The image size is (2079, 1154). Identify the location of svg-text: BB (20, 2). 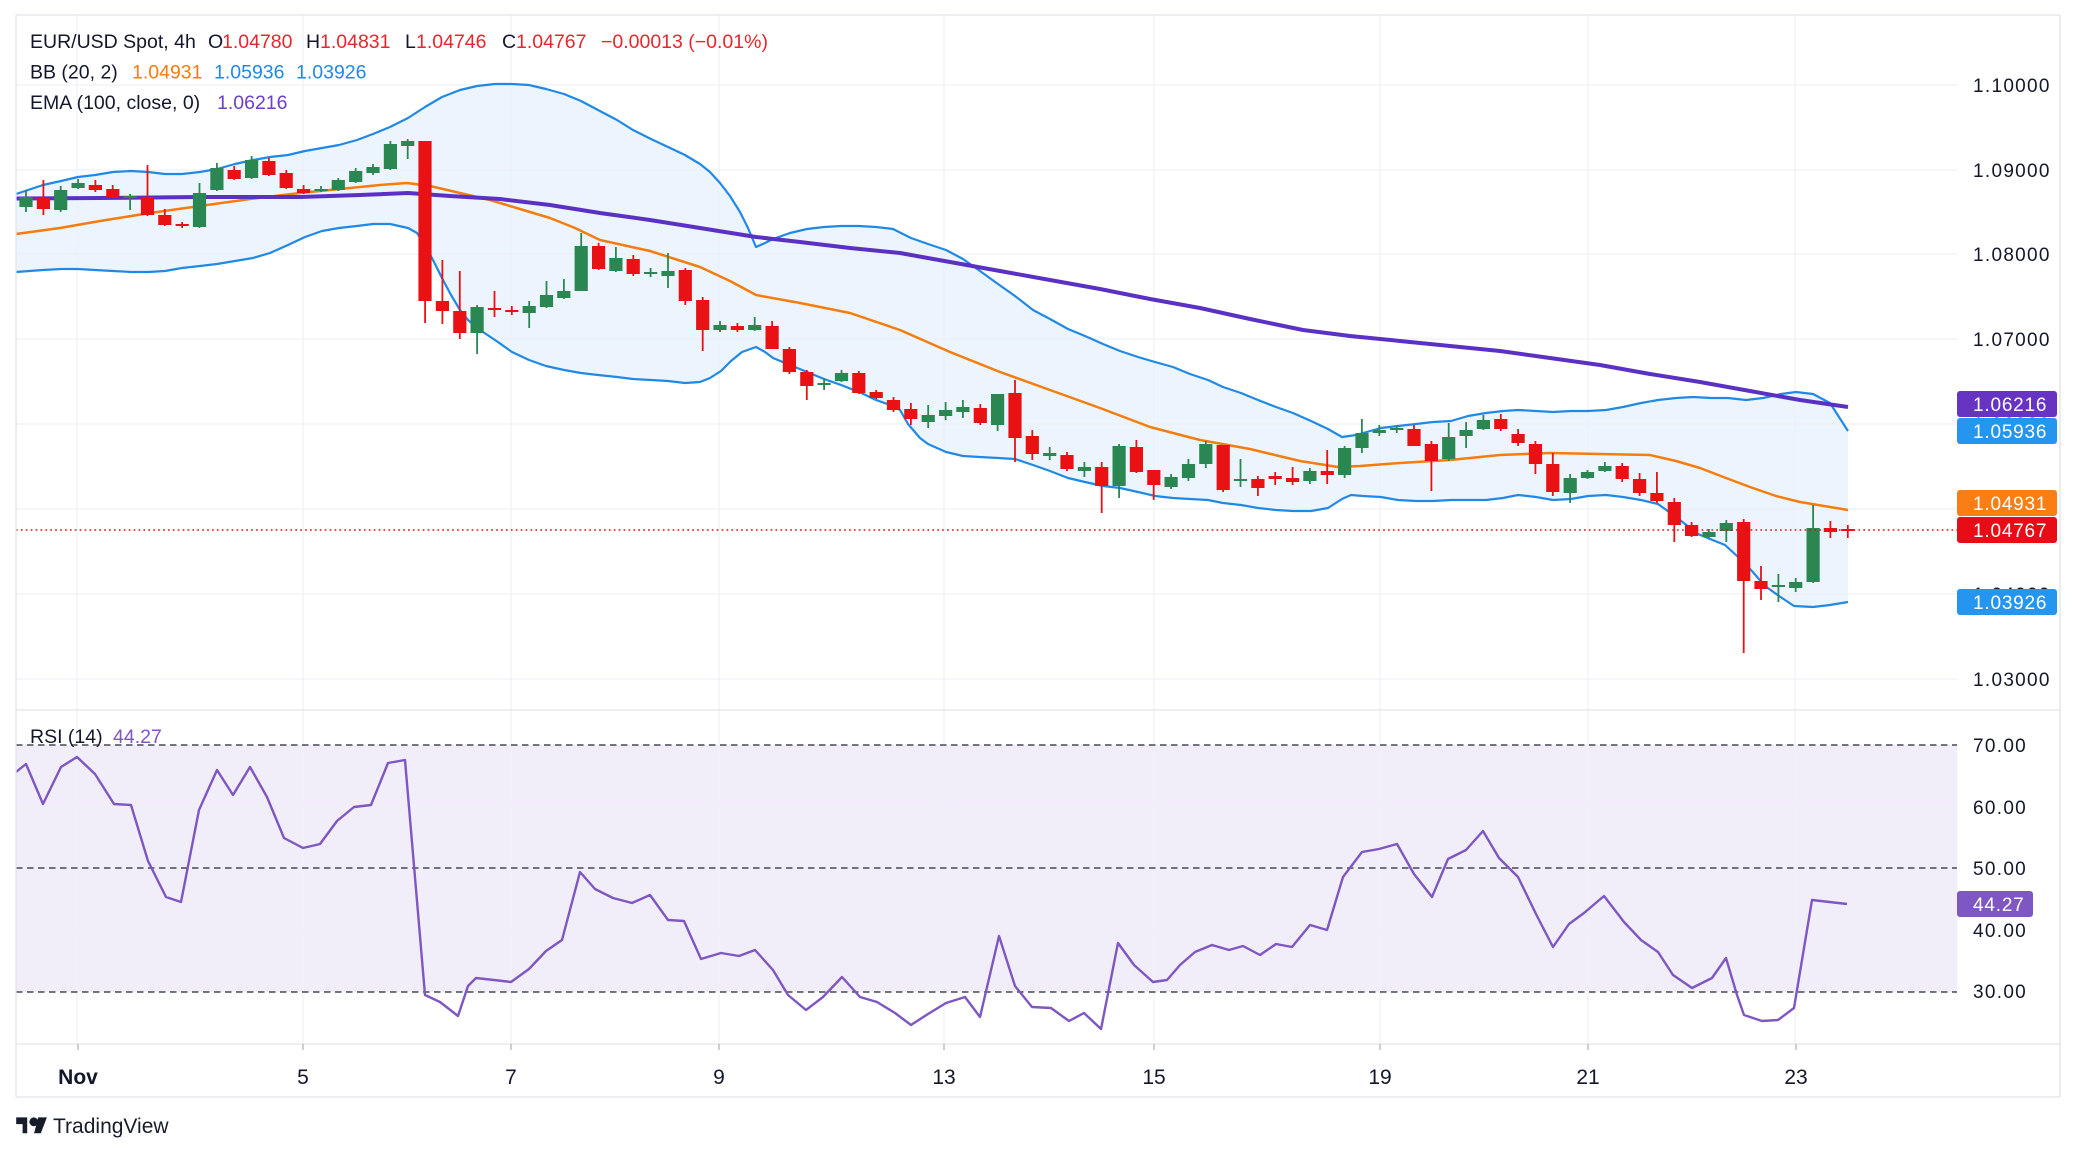
(74, 73).